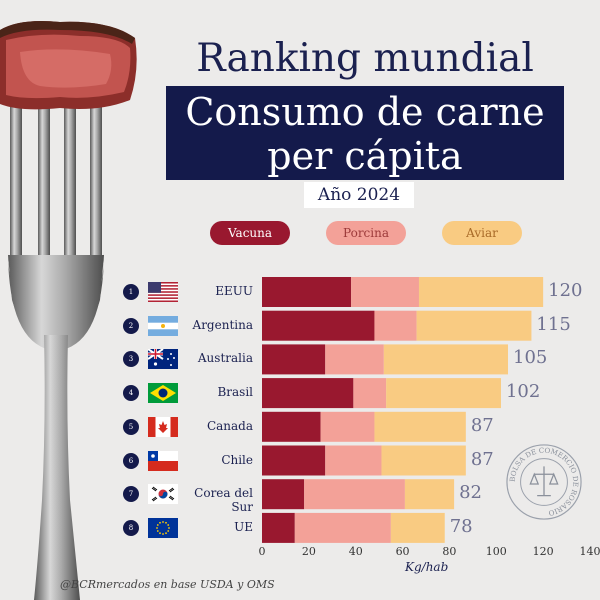 The image size is (600, 600). I want to click on flag-eu-icon, so click(163, 527).